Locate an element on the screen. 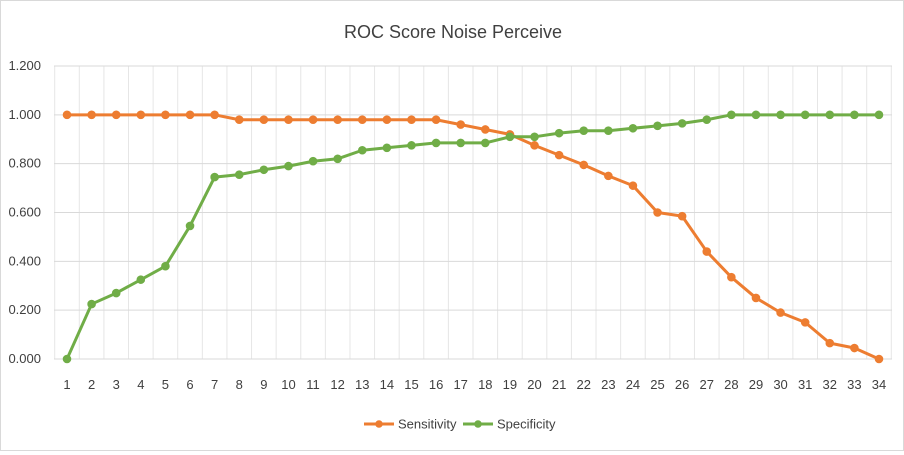 The image size is (904, 455). x-tick-label: 19 is located at coordinates (510, 384).